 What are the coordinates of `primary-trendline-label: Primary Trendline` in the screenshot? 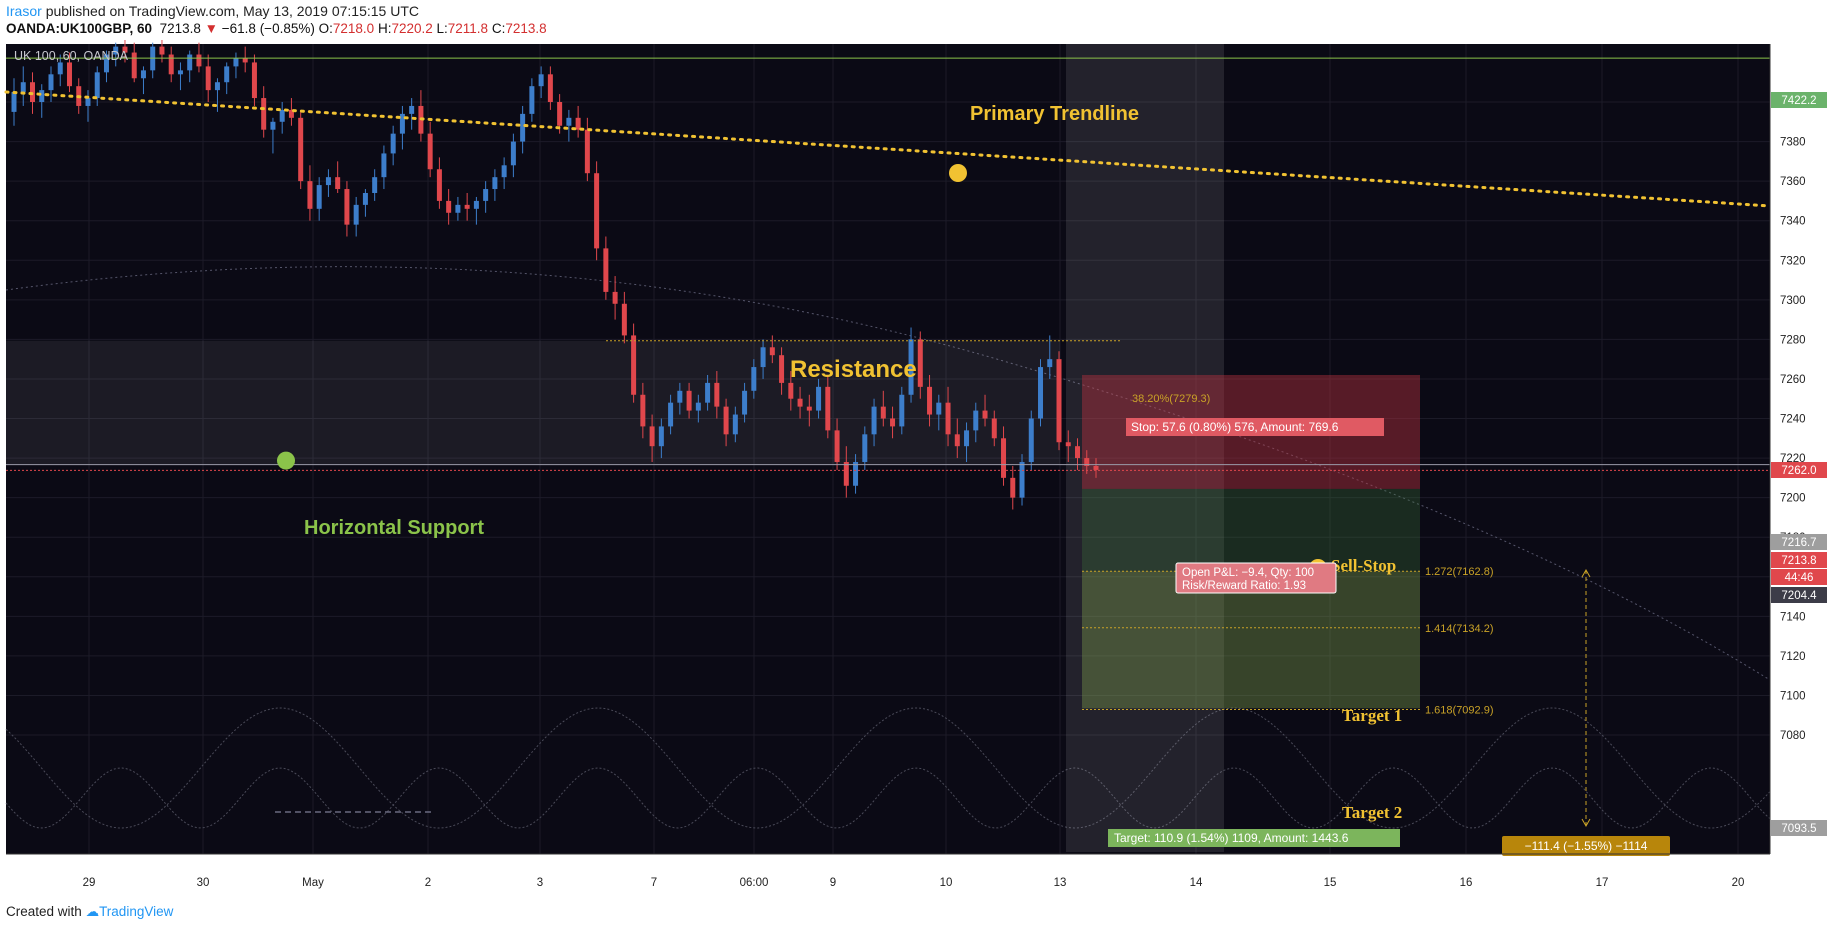 It's located at (1054, 114).